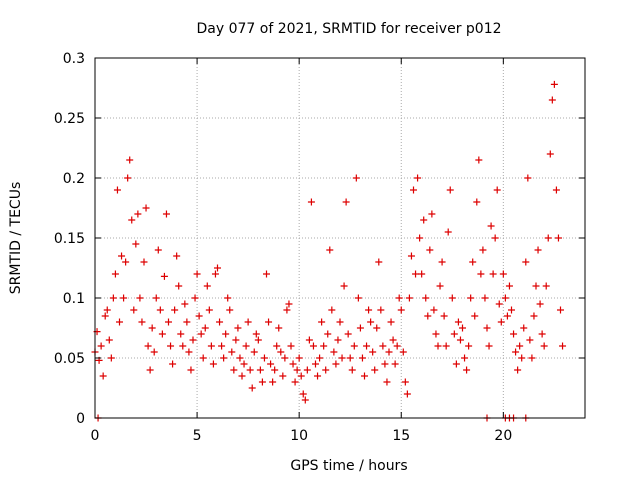  I want to click on y-axis-label: SRMTID / TECUs, so click(16, 238).